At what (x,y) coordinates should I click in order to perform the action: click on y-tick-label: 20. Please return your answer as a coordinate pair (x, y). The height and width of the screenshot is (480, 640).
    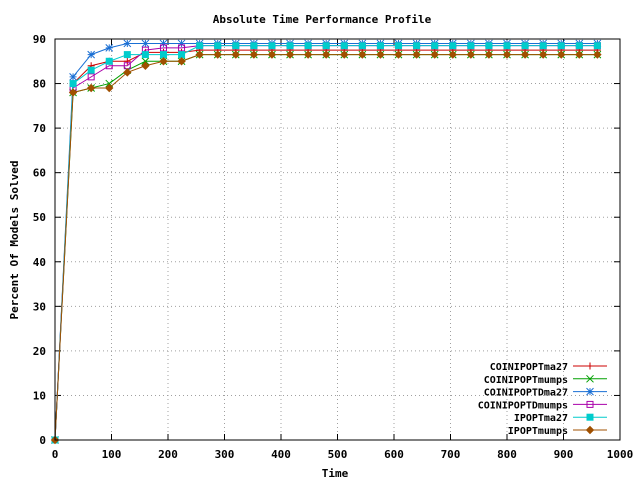
    Looking at the image, I should click on (39, 351).